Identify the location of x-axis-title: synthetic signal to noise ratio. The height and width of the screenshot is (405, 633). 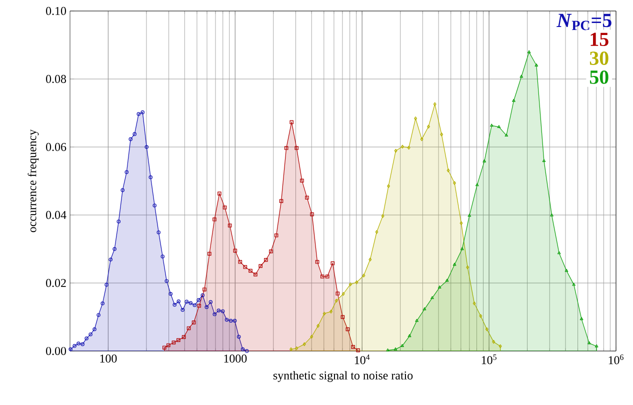
(343, 376).